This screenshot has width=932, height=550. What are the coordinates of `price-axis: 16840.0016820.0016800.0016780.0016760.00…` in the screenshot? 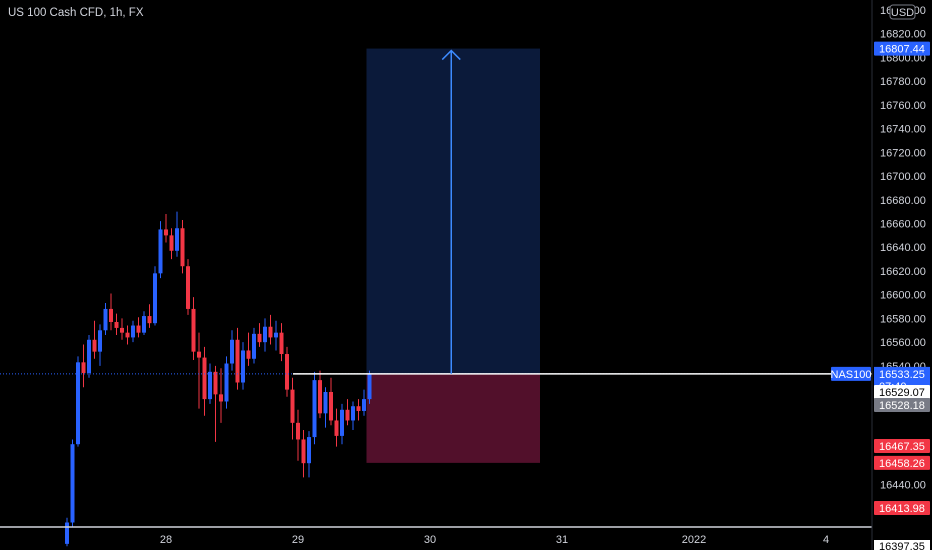 It's located at (880, 275).